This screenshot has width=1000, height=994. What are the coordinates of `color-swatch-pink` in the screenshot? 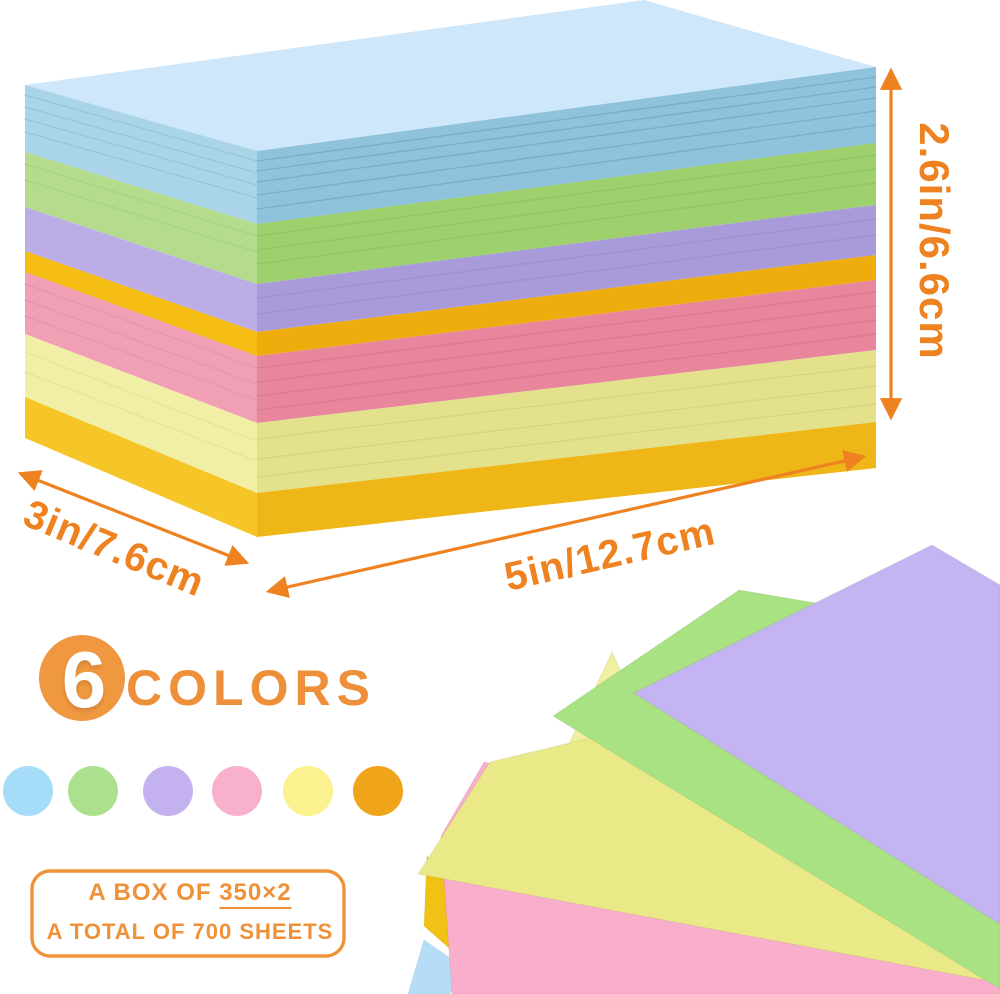 It's located at (237, 791).